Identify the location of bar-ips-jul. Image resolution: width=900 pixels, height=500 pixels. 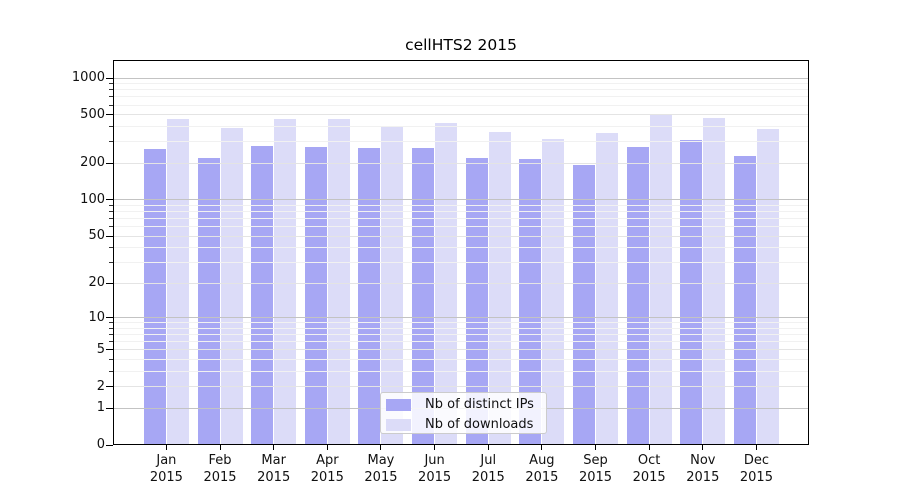
(476, 301).